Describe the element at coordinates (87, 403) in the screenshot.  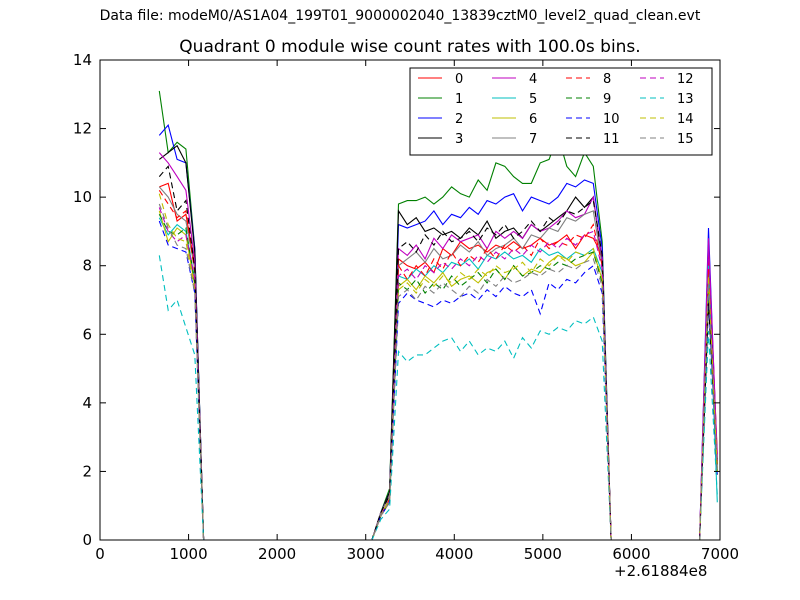
I see `y-tick-label: 4` at that location.